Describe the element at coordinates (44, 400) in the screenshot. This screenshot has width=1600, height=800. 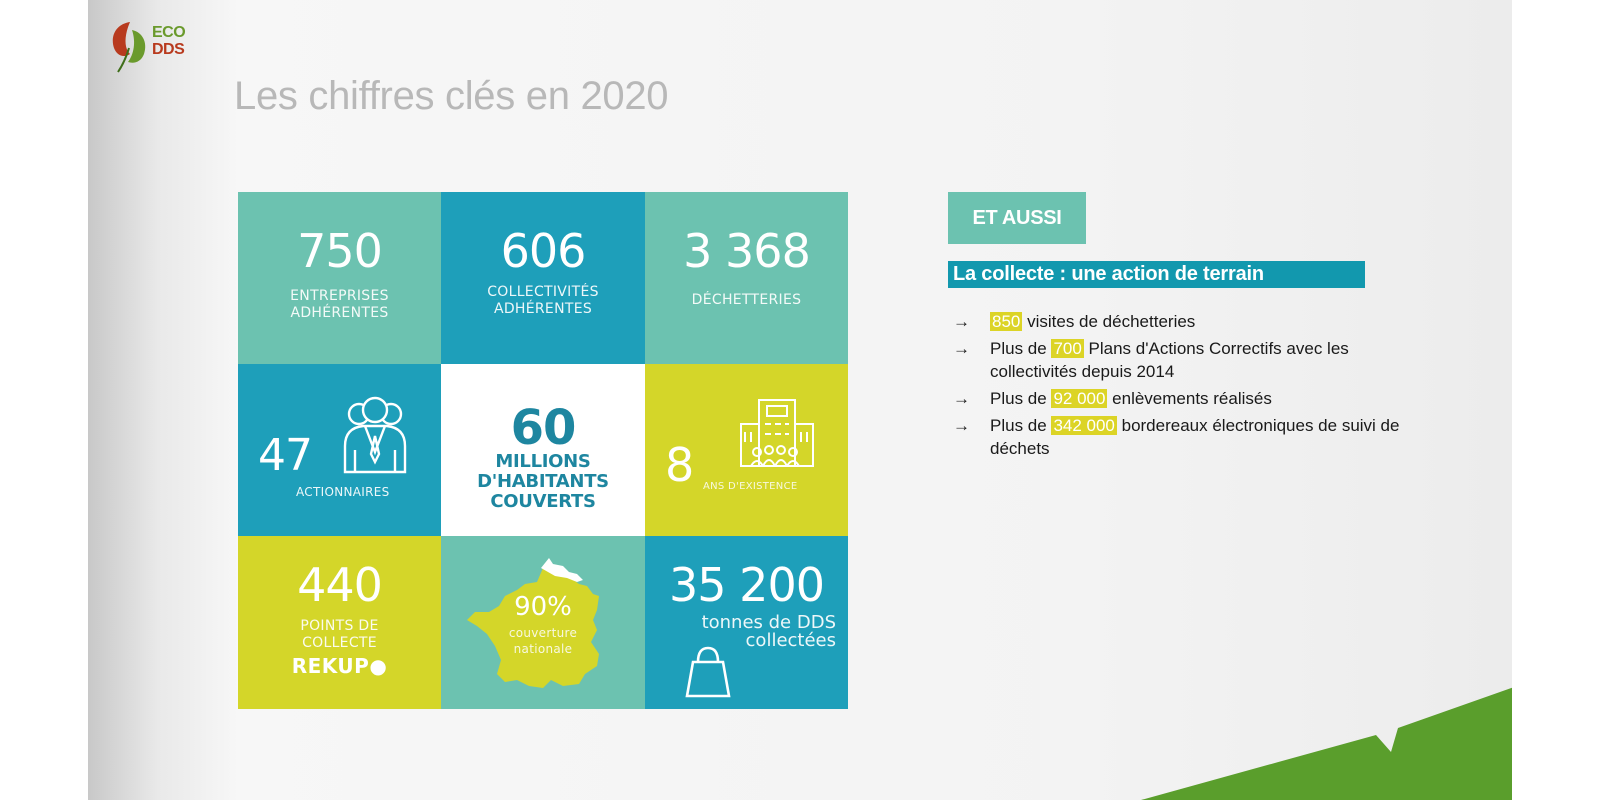
I see `page-margin-left` at that location.